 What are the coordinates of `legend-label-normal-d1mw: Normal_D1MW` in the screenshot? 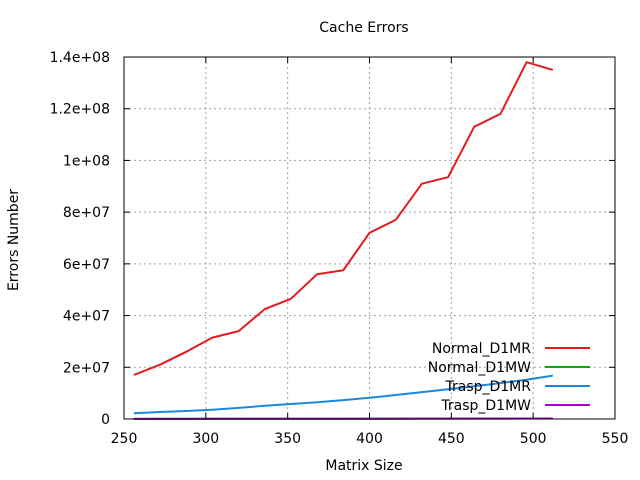 It's located at (479, 368).